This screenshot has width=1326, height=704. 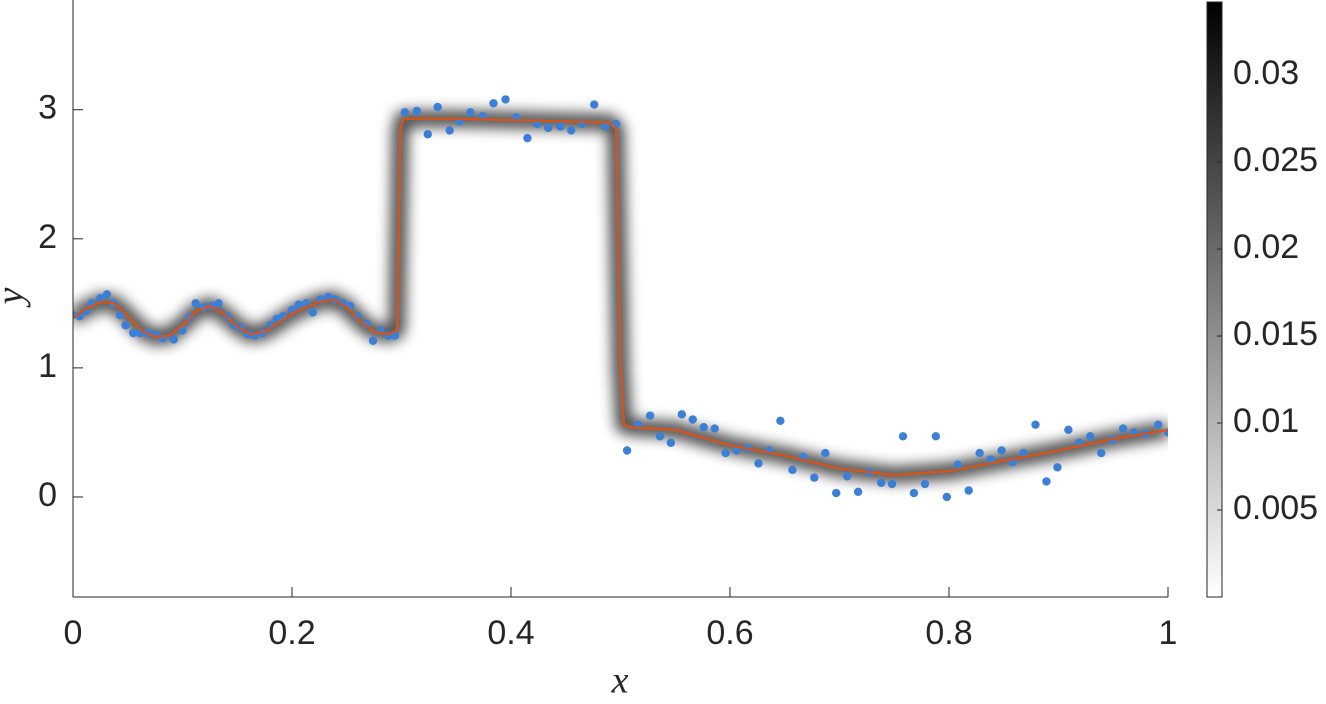 What do you see at coordinates (620, 679) in the screenshot?
I see `x-axis-label: x` at bounding box center [620, 679].